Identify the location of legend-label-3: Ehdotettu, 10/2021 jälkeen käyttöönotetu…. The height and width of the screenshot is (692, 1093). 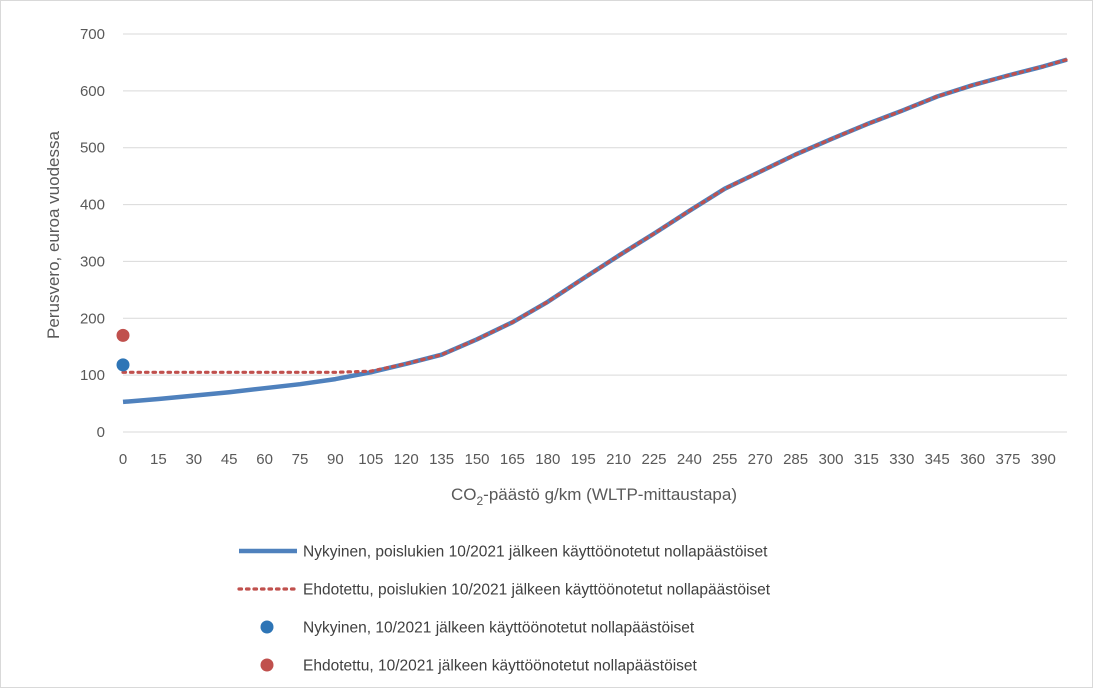
(500, 666).